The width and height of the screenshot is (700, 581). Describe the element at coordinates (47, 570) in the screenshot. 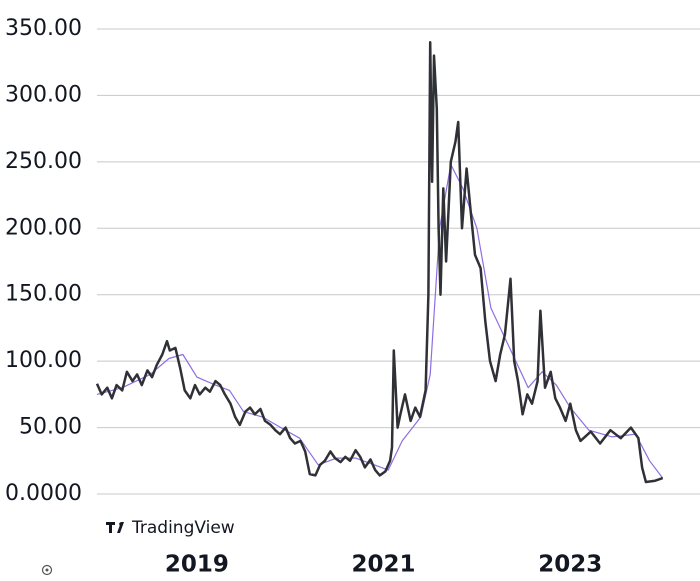

I see `settings-icon` at that location.